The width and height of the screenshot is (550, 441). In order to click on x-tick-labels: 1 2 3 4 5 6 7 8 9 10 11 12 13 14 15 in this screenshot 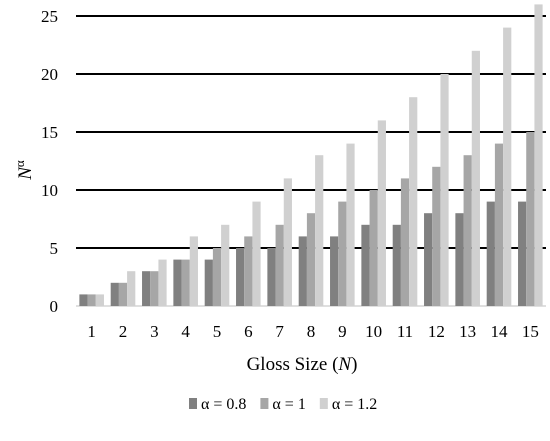, I will do `click(312, 331)`.